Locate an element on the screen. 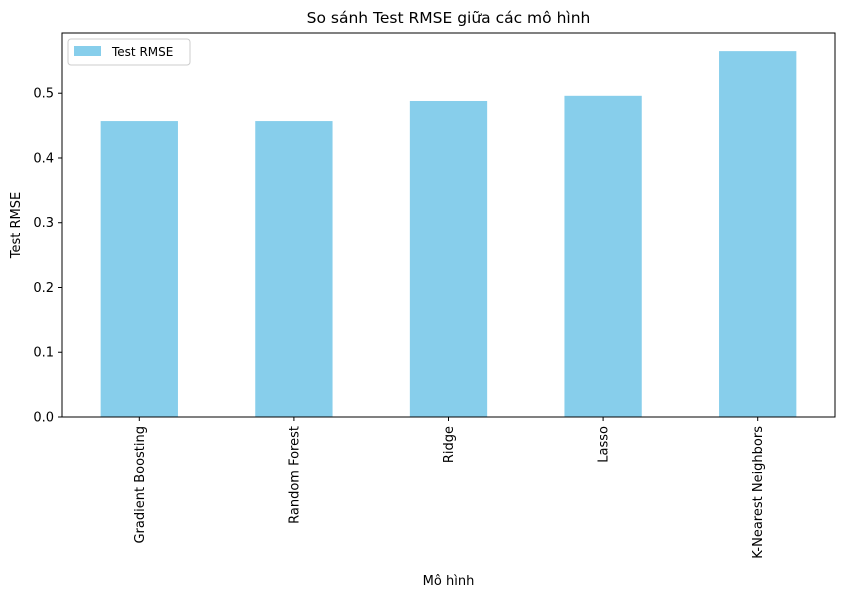 The height and width of the screenshot is (602, 846). x-axis-title: Mô hình is located at coordinates (449, 581).